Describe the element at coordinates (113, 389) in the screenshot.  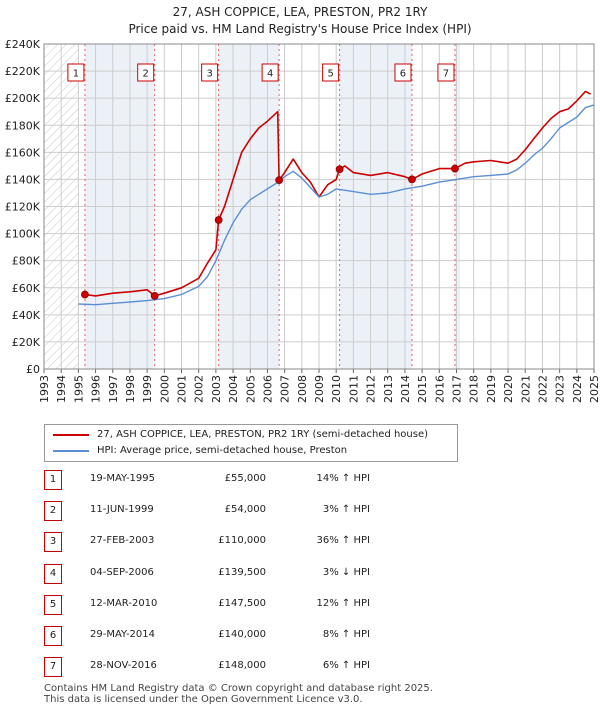
I see `x-tick-label: 1997` at that location.